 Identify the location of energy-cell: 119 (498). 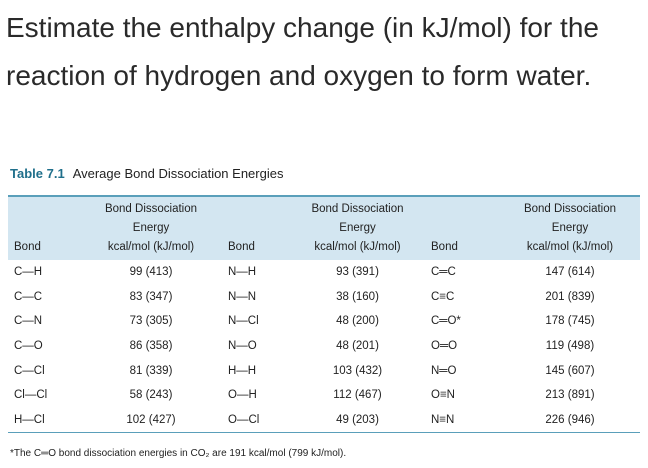
(570, 346).